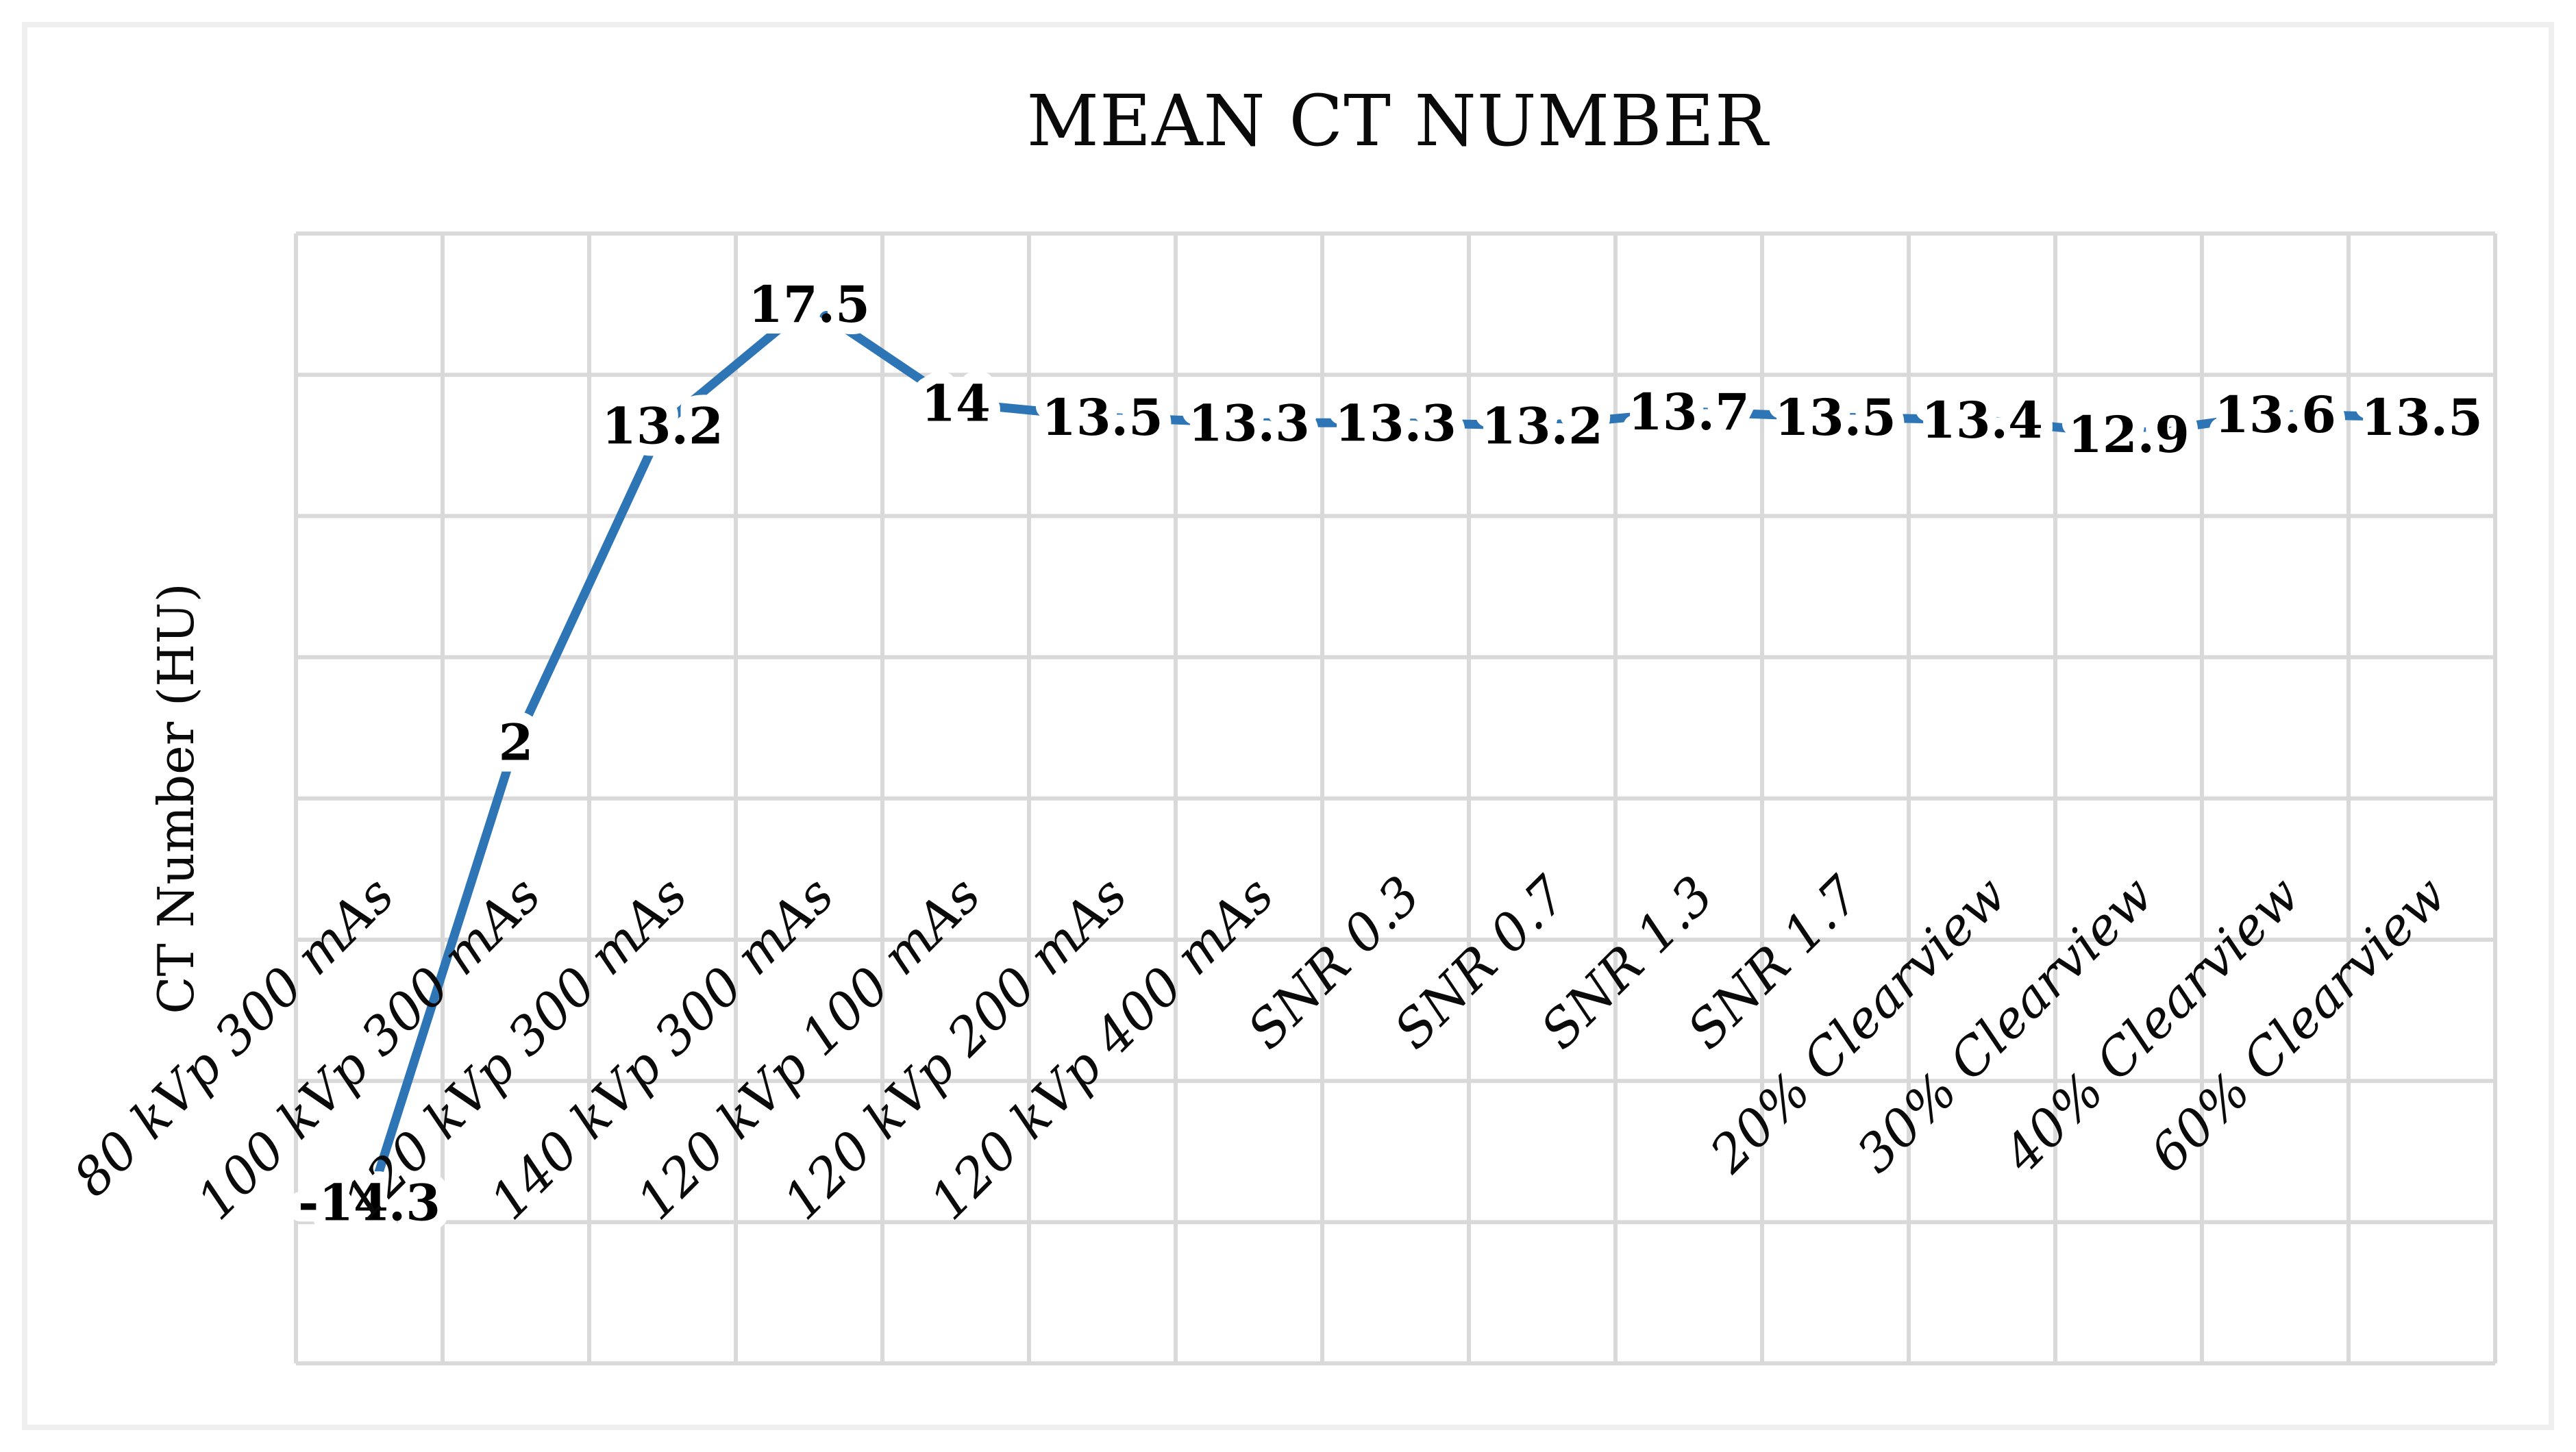 The height and width of the screenshot is (1452, 2576). I want to click on data-label: 12.9, so click(2129, 435).